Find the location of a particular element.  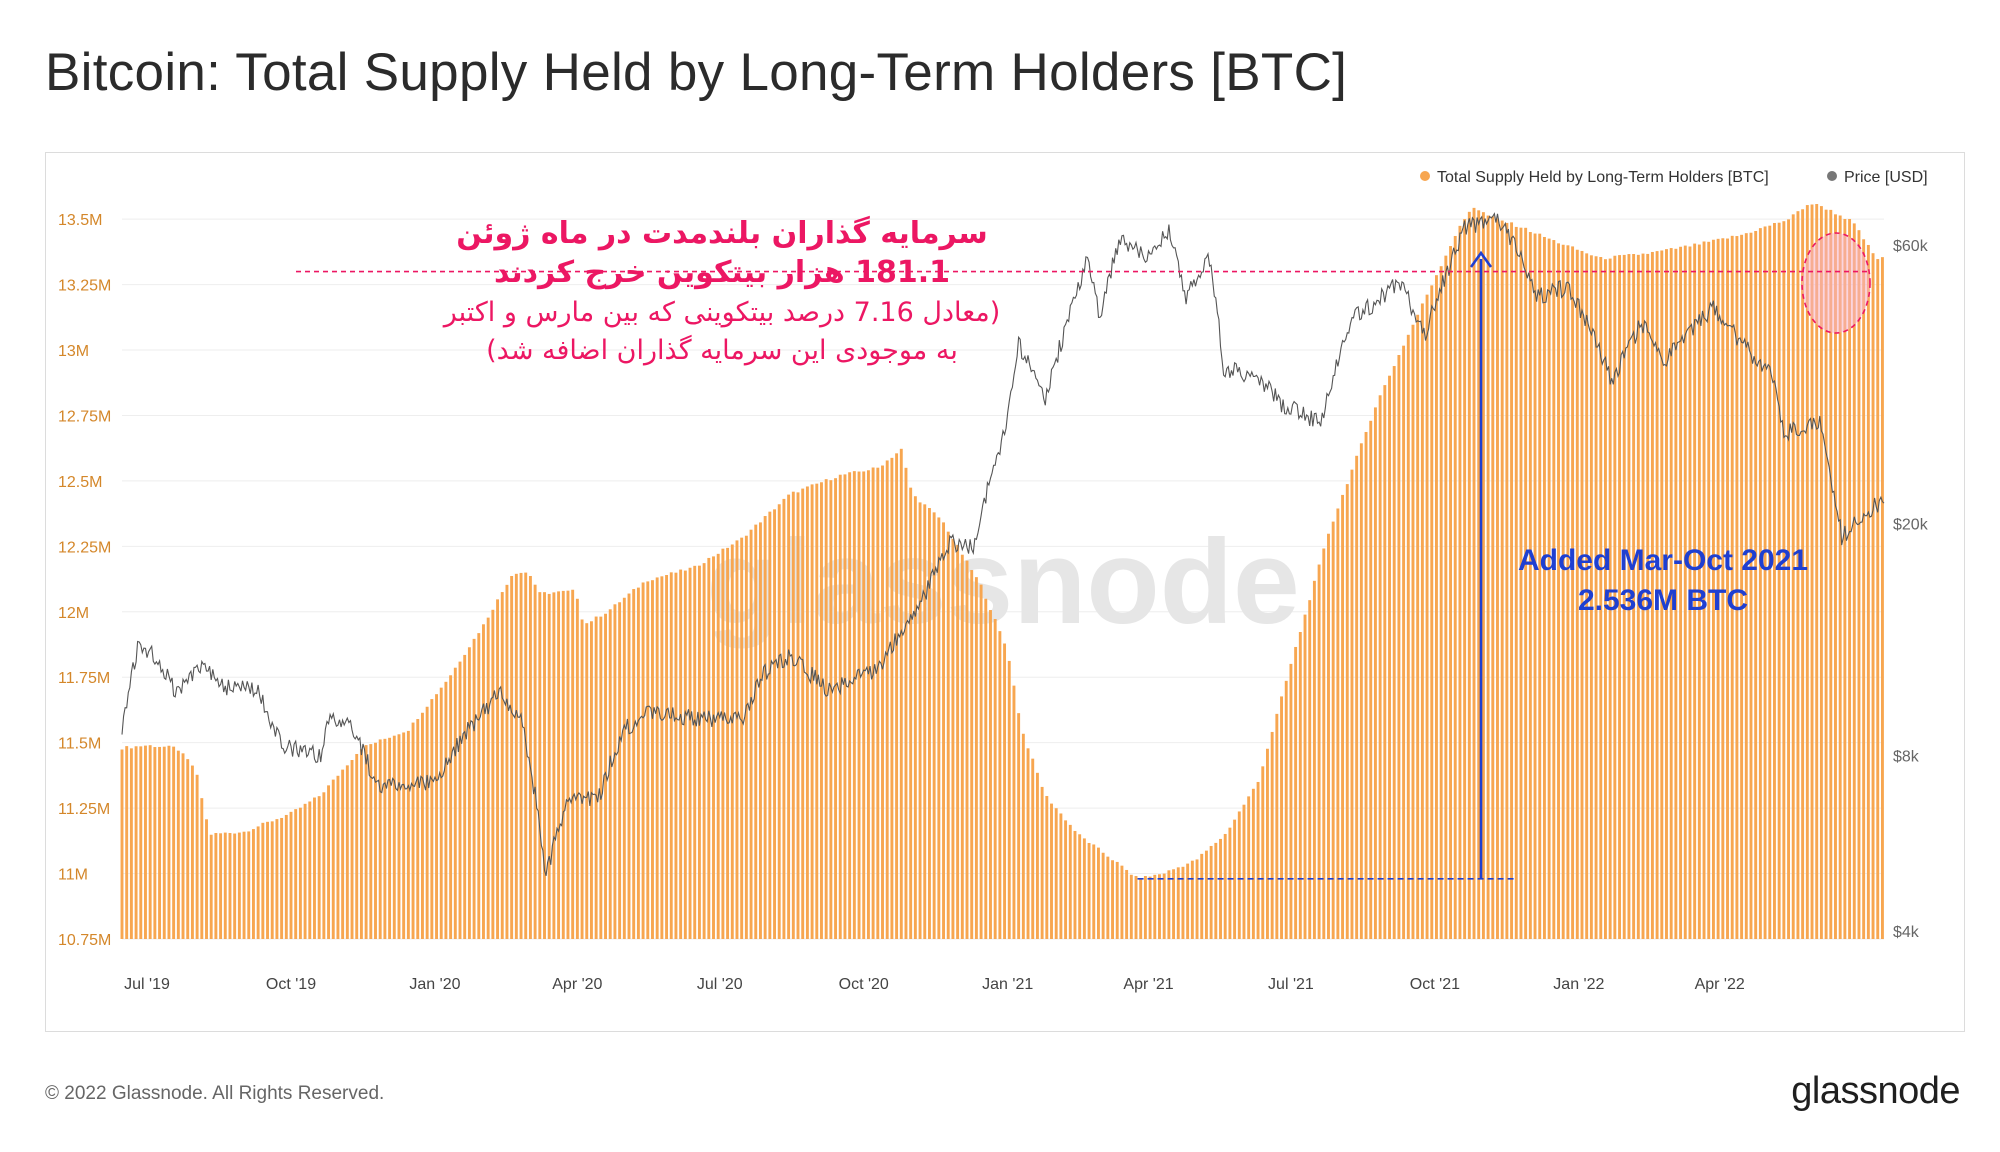

annotation-added-title: Added Mar-Oct 2021 is located at coordinates (1663, 560).